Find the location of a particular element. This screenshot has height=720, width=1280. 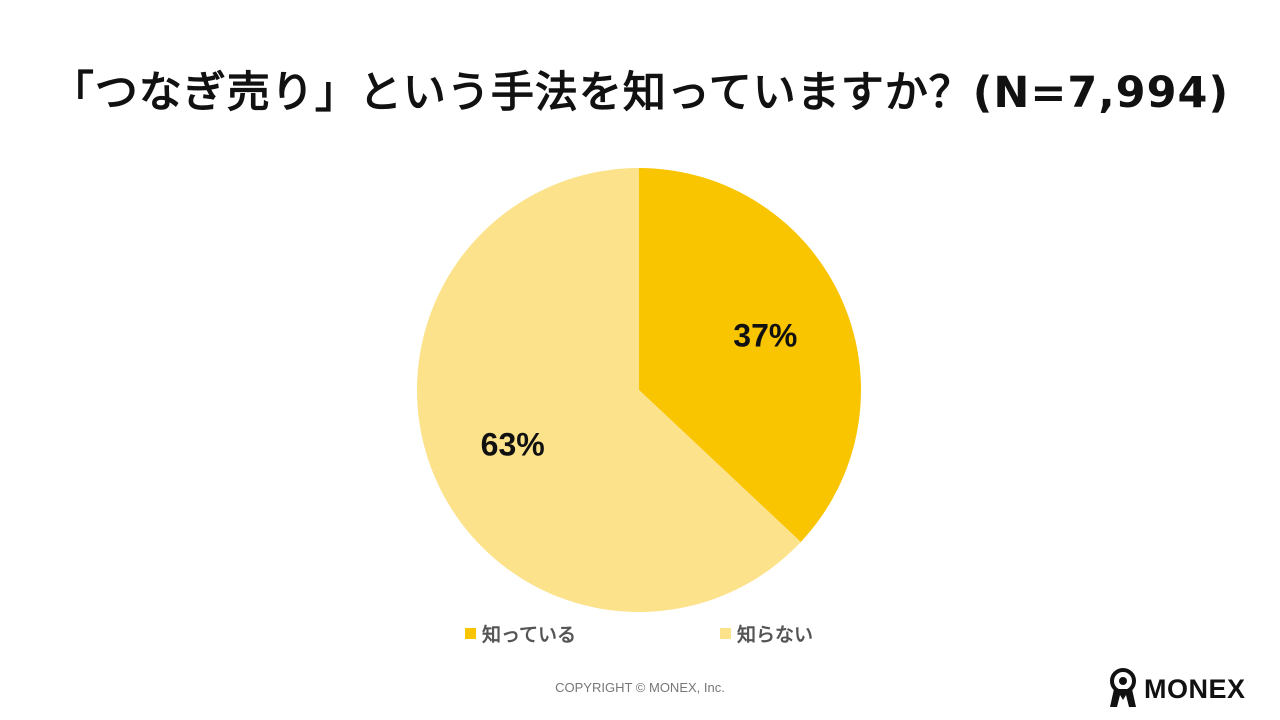

legend: 知っている 知らない is located at coordinates (640, 633).